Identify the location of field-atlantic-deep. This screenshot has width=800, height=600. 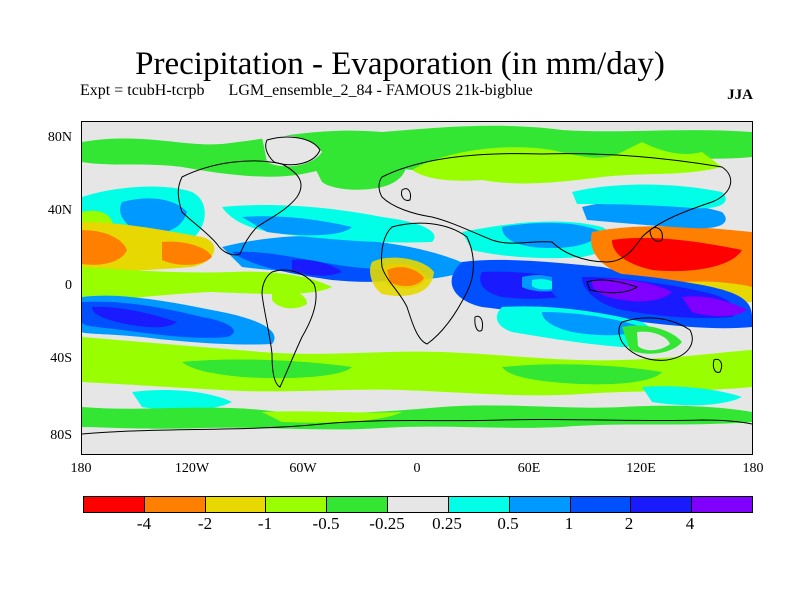
(317, 267).